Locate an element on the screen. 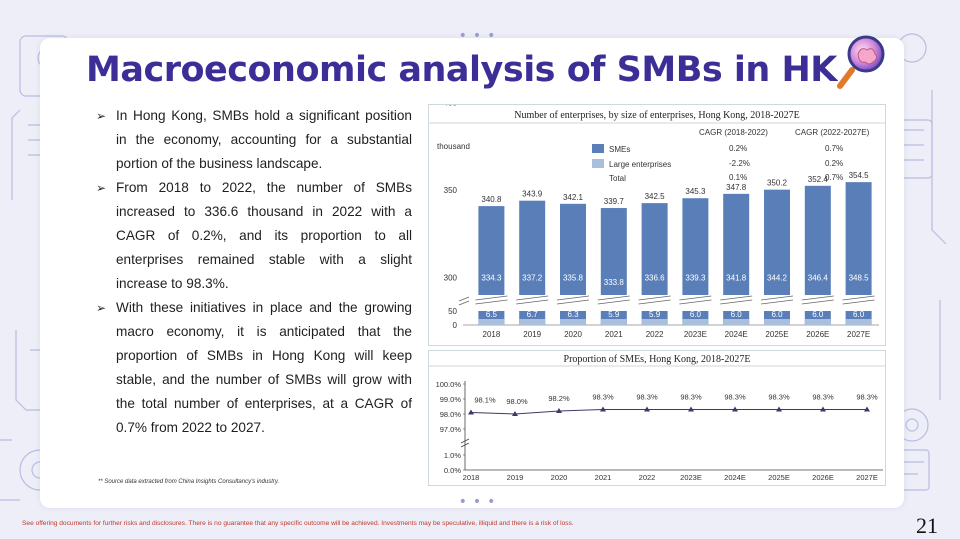  bar-sme-label: 333.8 is located at coordinates (614, 282).